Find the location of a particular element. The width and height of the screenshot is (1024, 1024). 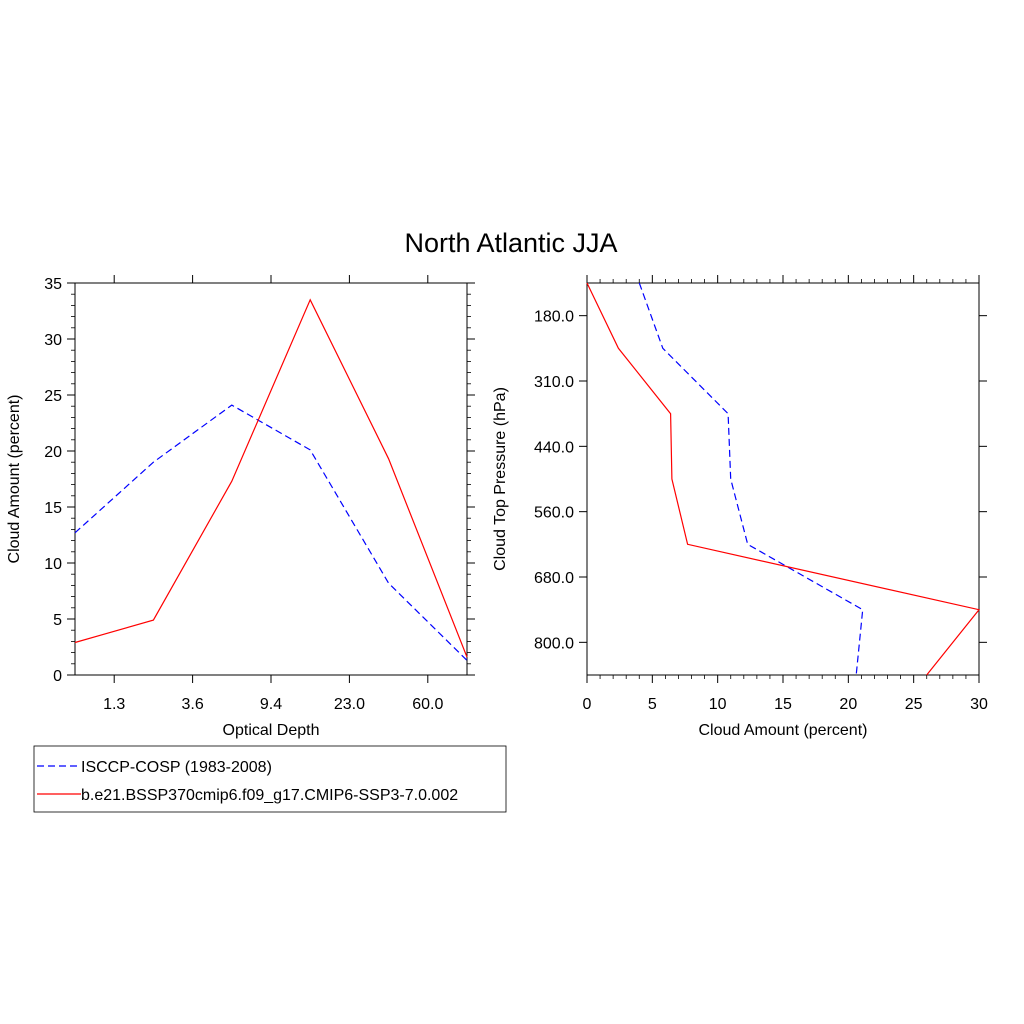

right-x-tick-label: 20 is located at coordinates (848, 704).